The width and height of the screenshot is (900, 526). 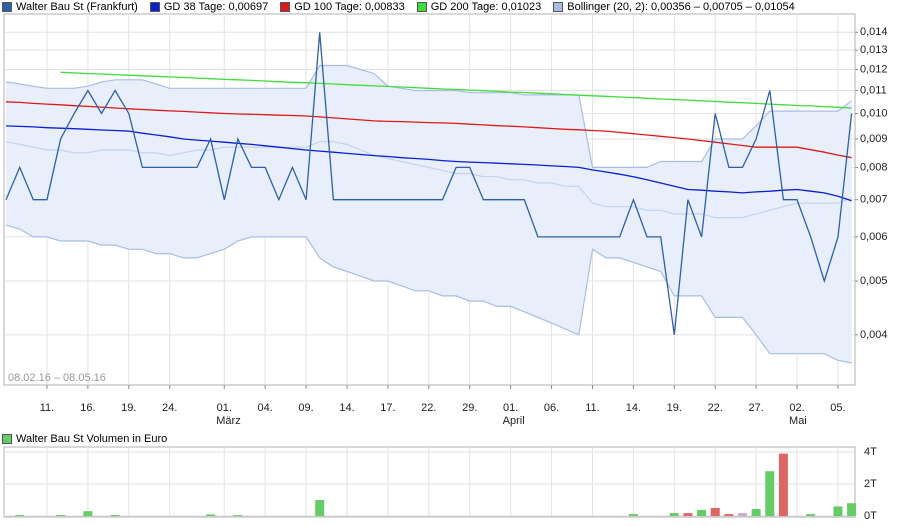 I want to click on x-month-label: April, so click(x=514, y=421).